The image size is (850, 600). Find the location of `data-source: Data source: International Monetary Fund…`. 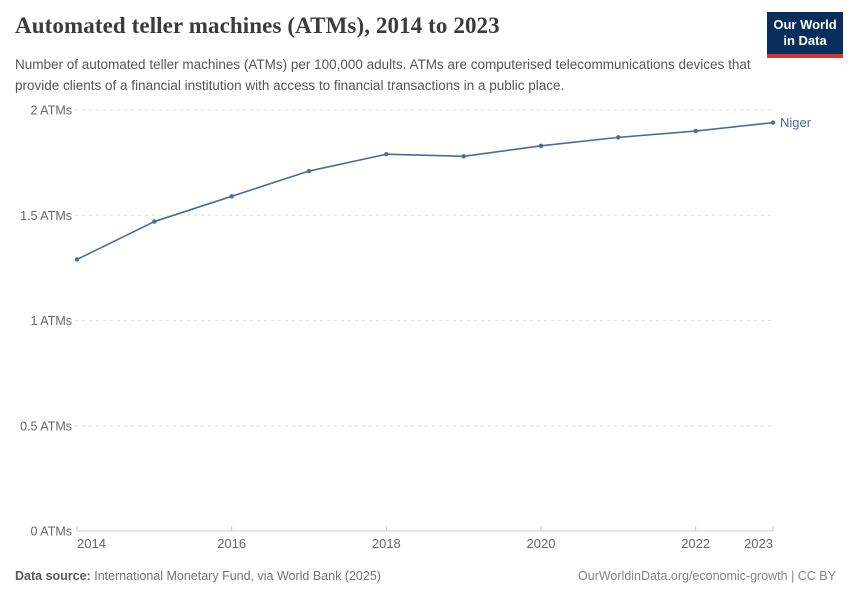

data-source: Data source: International Monetary Fund… is located at coordinates (198, 576).